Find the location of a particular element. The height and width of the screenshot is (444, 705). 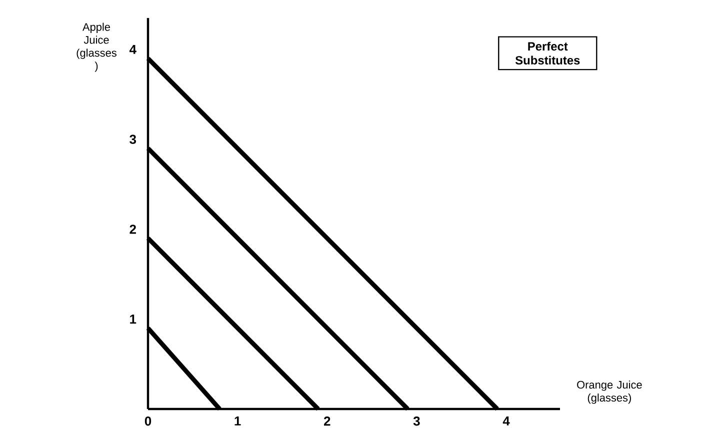

y-tick-label: 4 is located at coordinates (132, 49).